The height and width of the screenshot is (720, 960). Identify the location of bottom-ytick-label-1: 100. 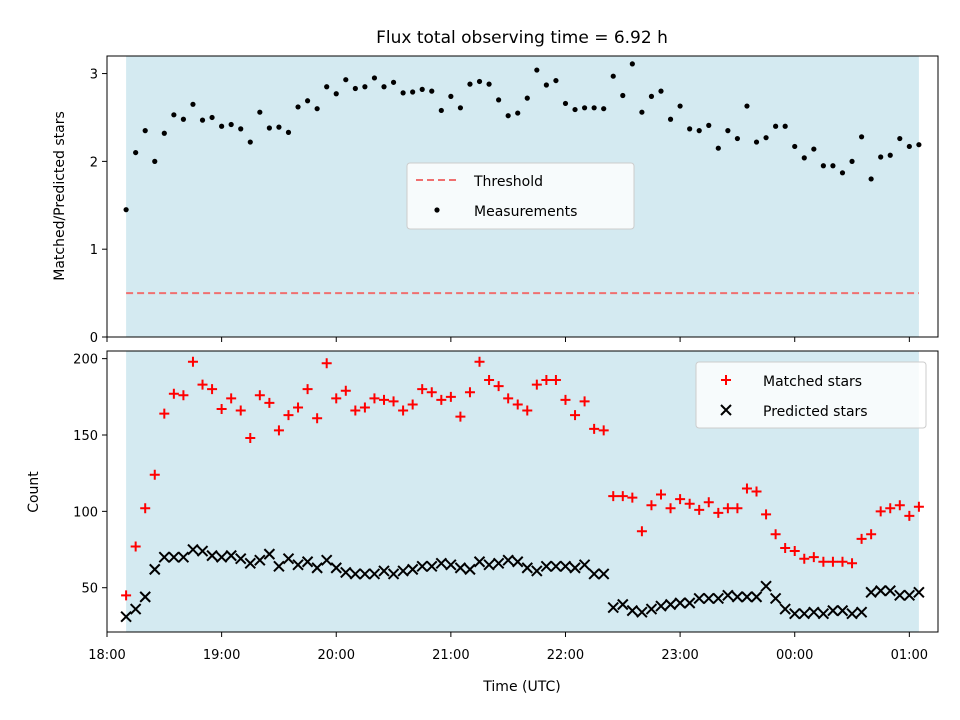
(85, 512).